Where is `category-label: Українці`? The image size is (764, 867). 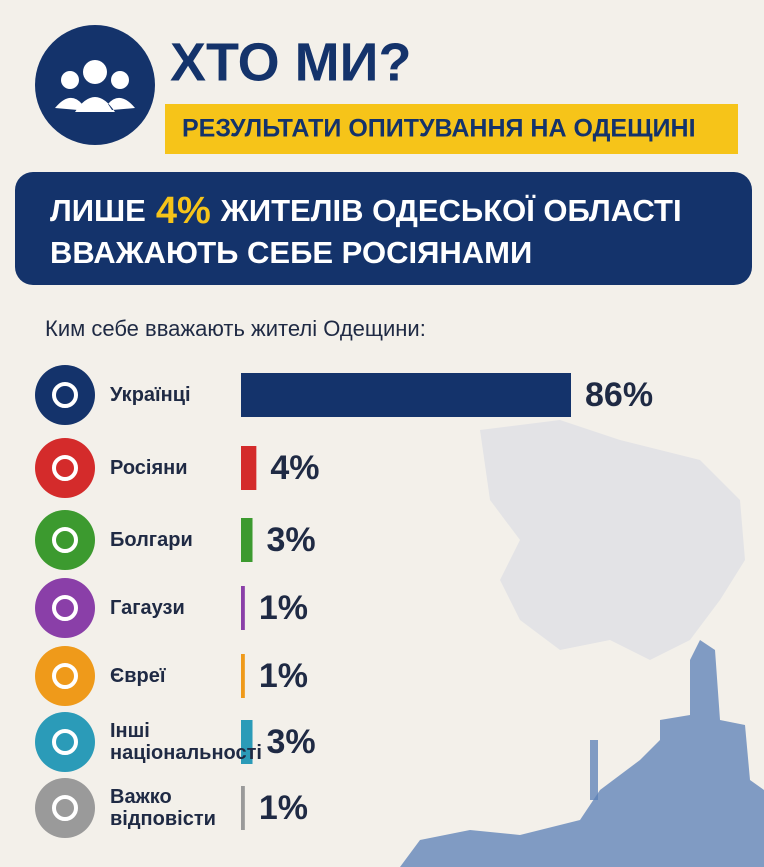 category-label: Українці is located at coordinates (150, 395).